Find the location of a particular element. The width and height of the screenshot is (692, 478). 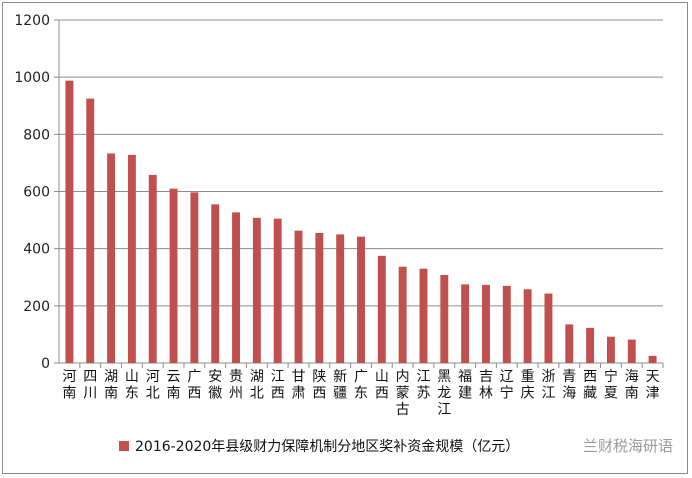

y-tick-label: 800 is located at coordinates (36, 135).